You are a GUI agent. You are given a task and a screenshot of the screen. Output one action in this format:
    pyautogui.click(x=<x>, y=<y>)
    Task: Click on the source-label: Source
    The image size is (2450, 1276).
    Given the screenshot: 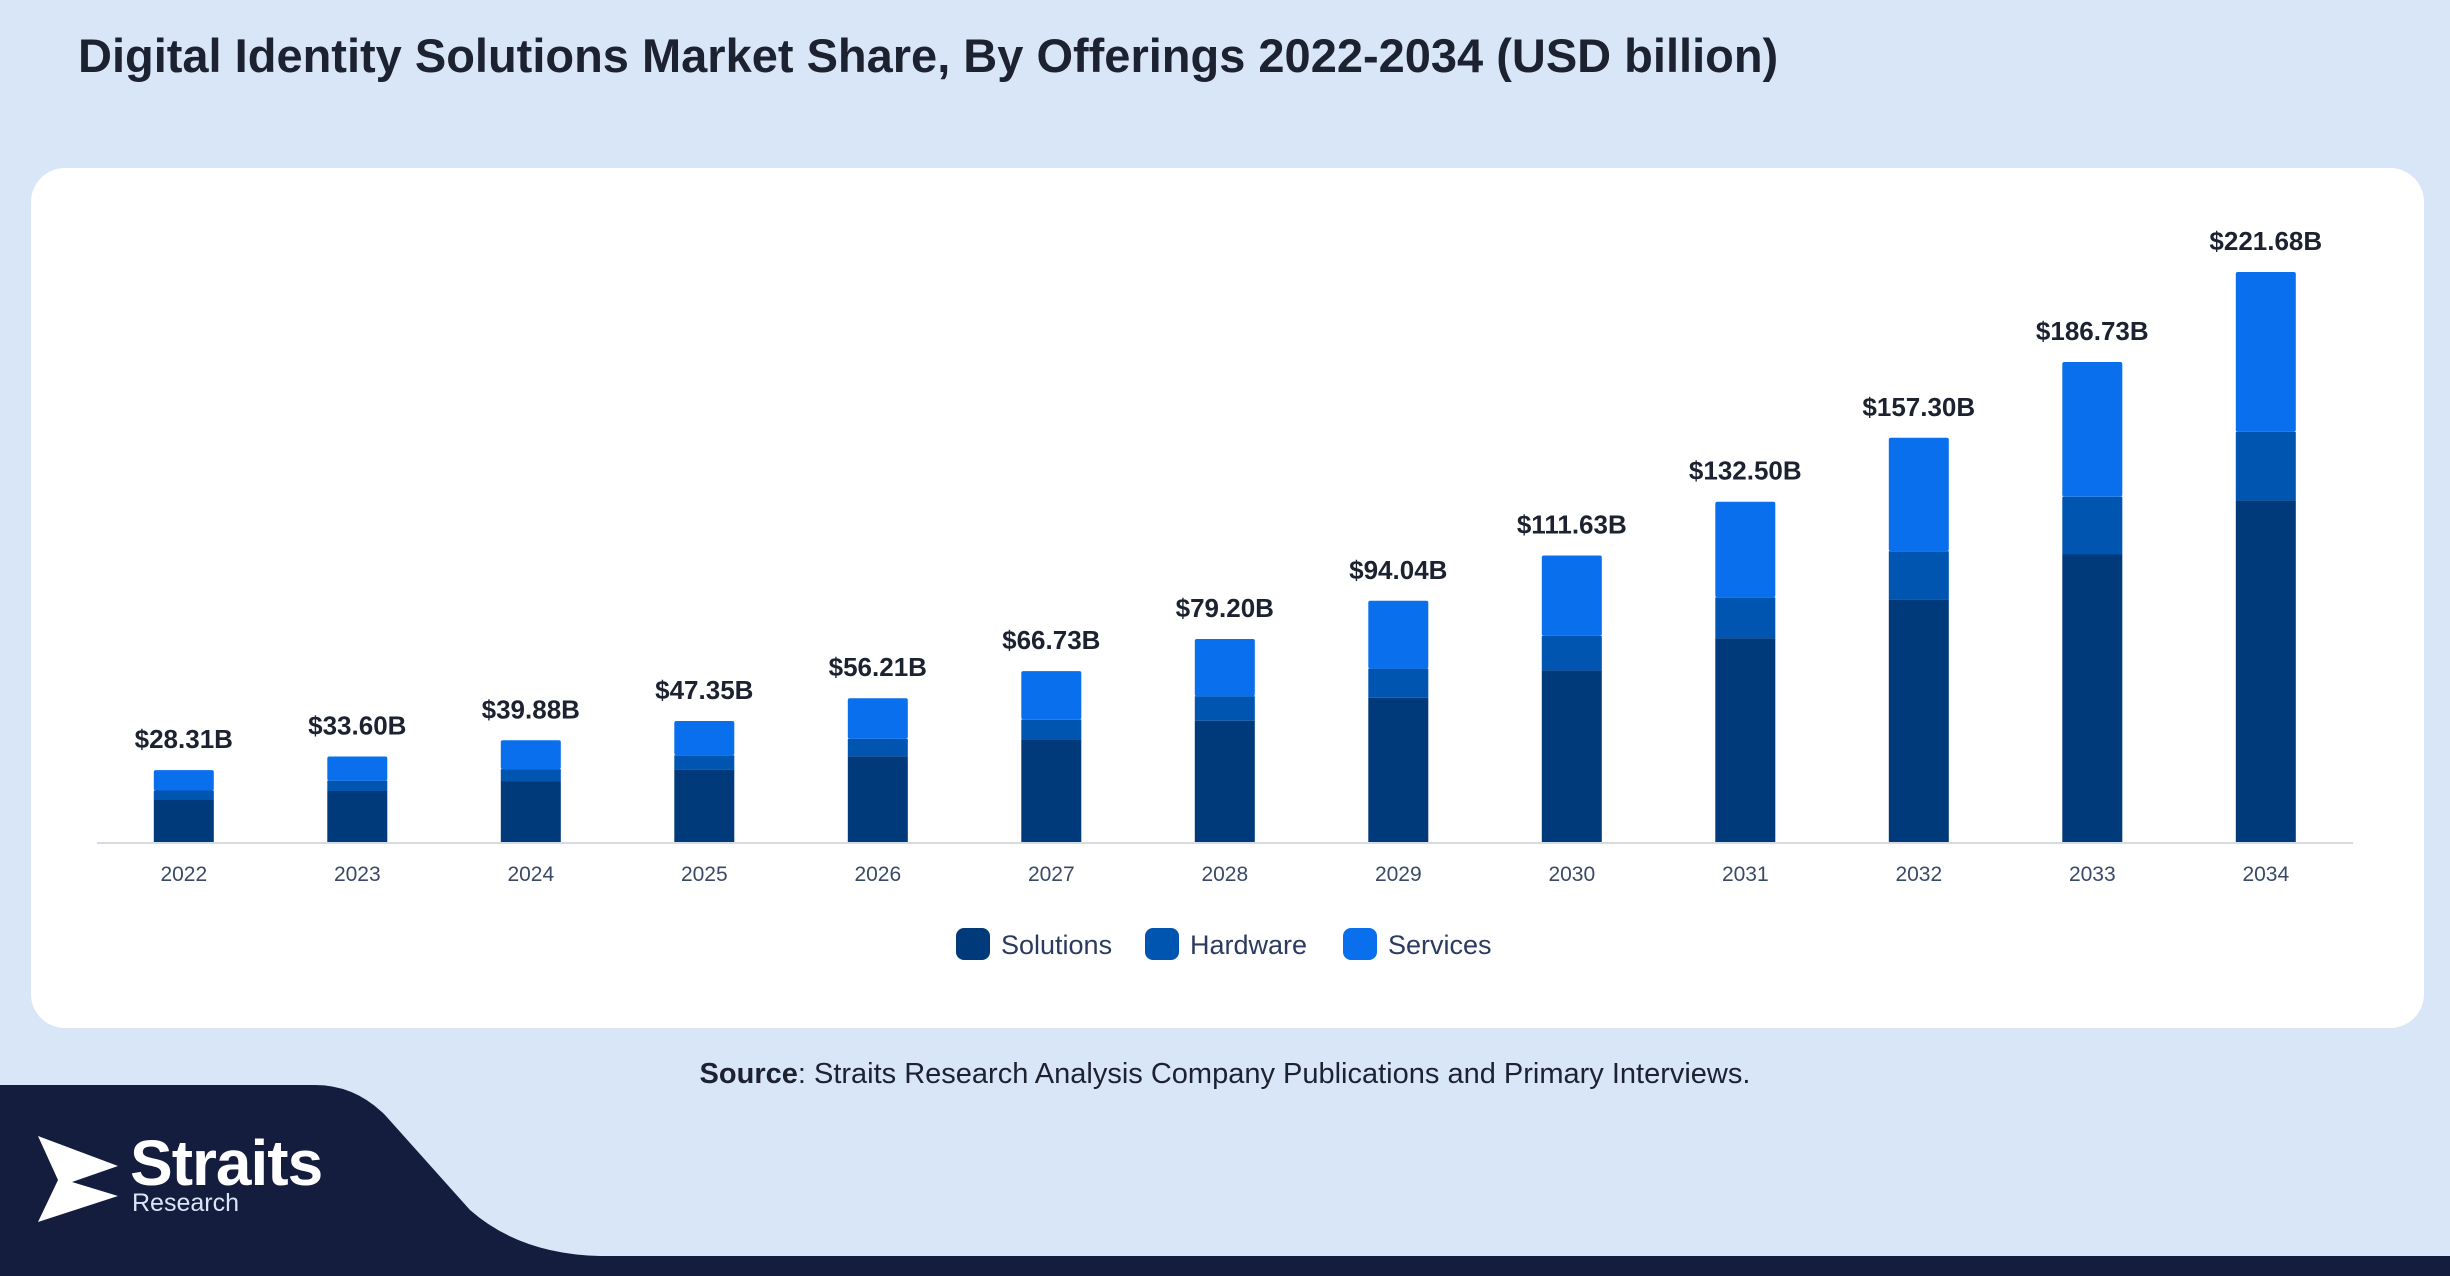 What is the action you would take?
    pyautogui.click(x=748, y=1074)
    